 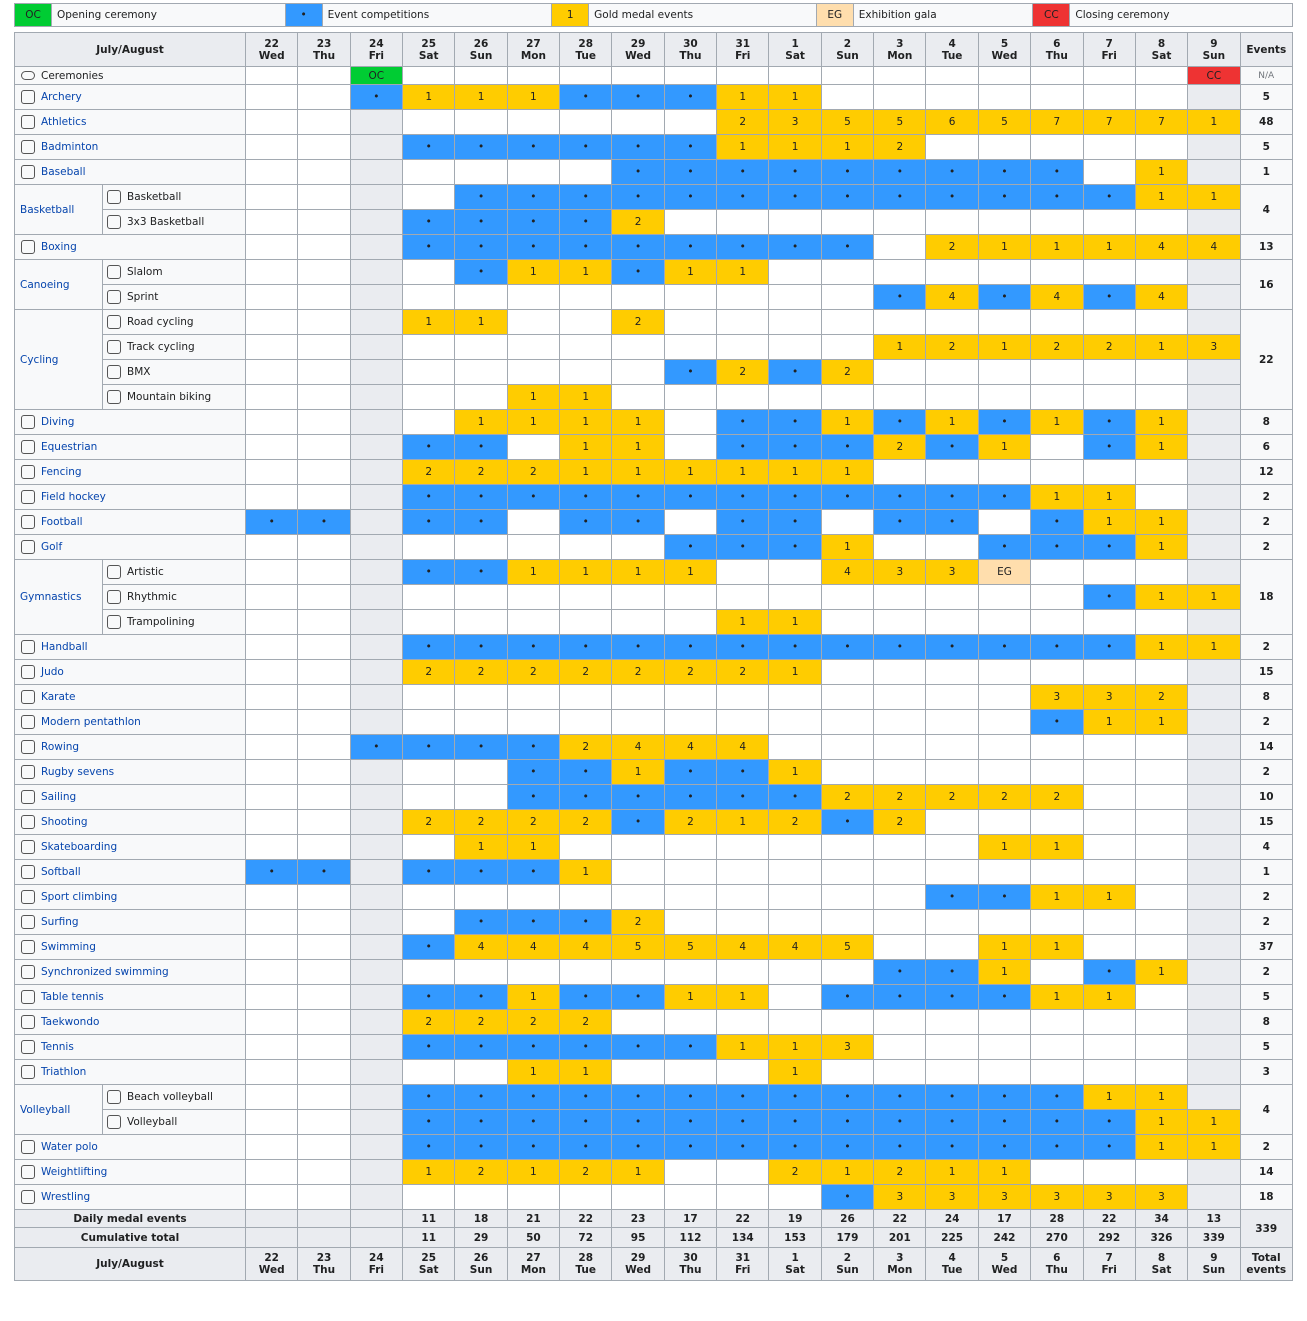 What do you see at coordinates (271, 1218) in the screenshot?
I see `daily-value` at bounding box center [271, 1218].